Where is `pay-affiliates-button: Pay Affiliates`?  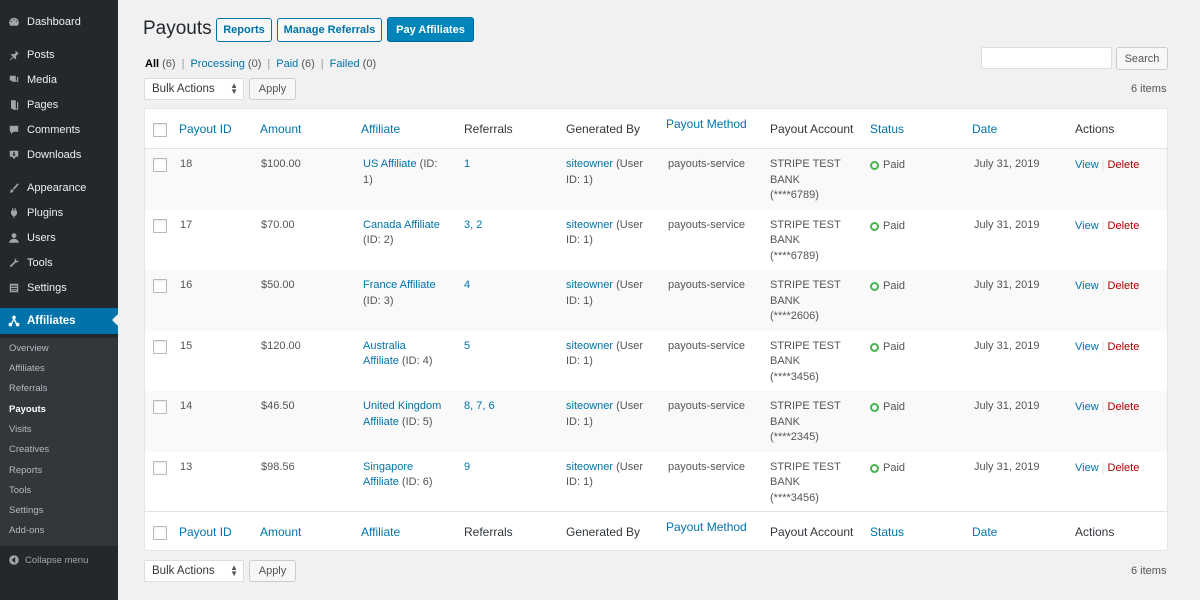 pay-affiliates-button: Pay Affiliates is located at coordinates (430, 29).